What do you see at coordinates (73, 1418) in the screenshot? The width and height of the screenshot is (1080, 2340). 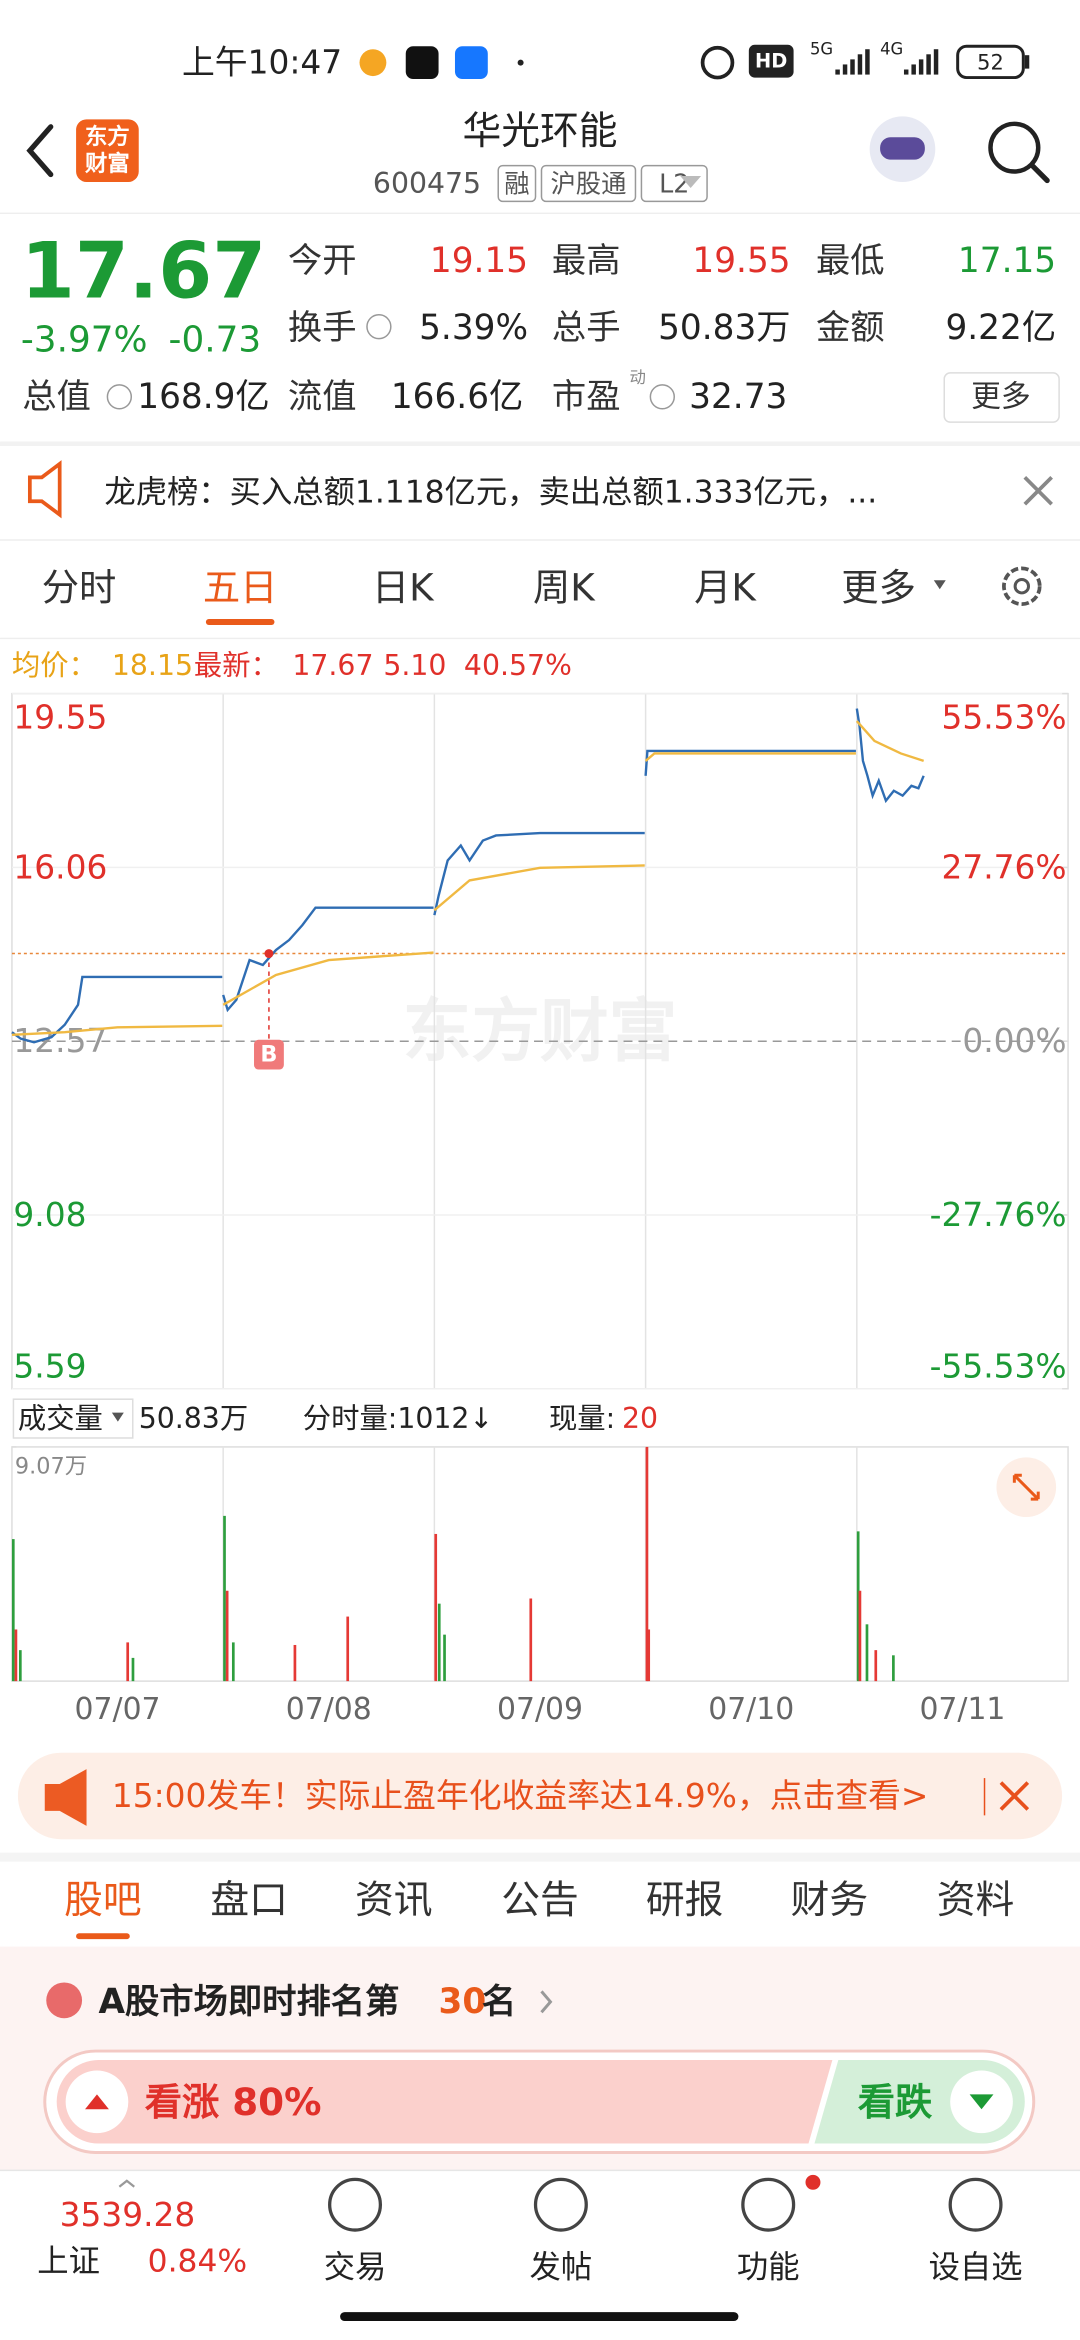 I see `volume-selector` at bounding box center [73, 1418].